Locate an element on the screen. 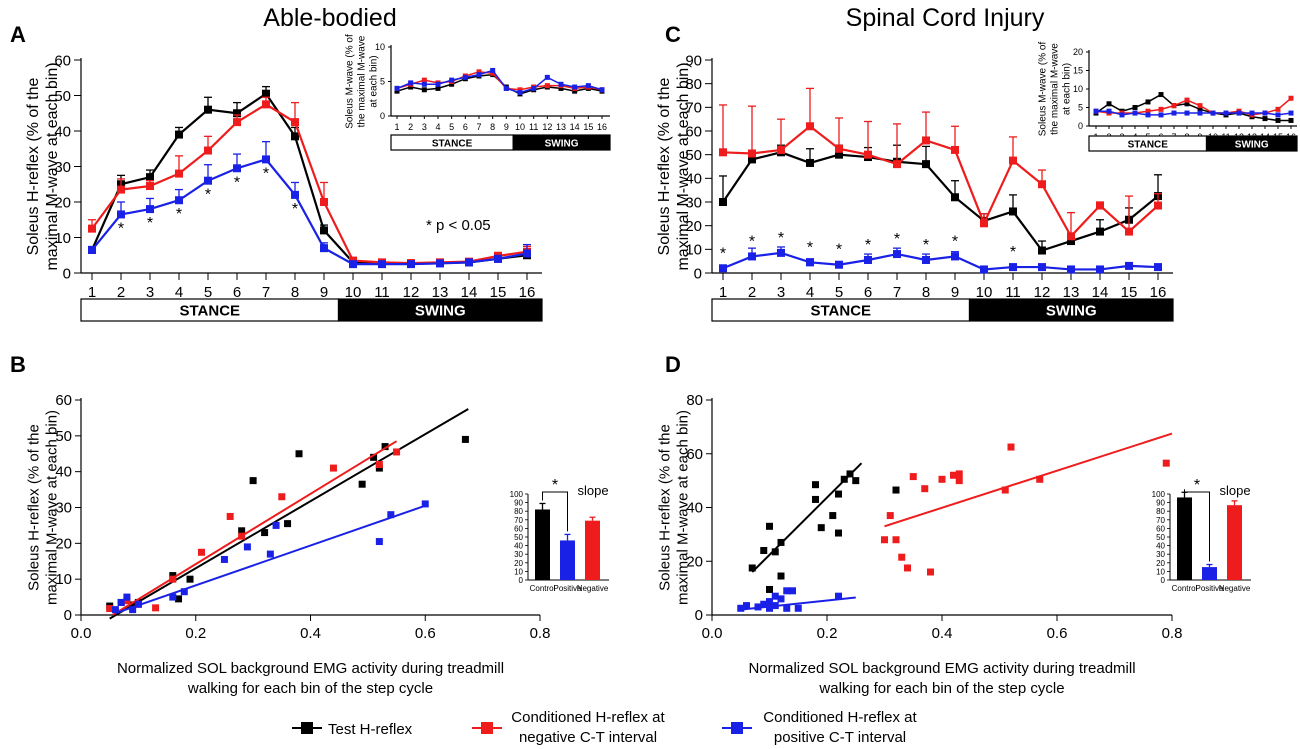  a-inset-x-tick-label: 9 is located at coordinates (506, 127).